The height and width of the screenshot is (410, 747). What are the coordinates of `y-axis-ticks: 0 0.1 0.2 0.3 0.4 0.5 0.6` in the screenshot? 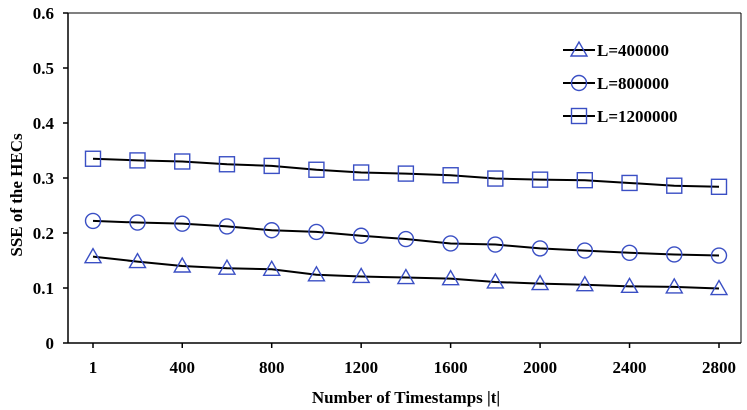 It's located at (50, 178).